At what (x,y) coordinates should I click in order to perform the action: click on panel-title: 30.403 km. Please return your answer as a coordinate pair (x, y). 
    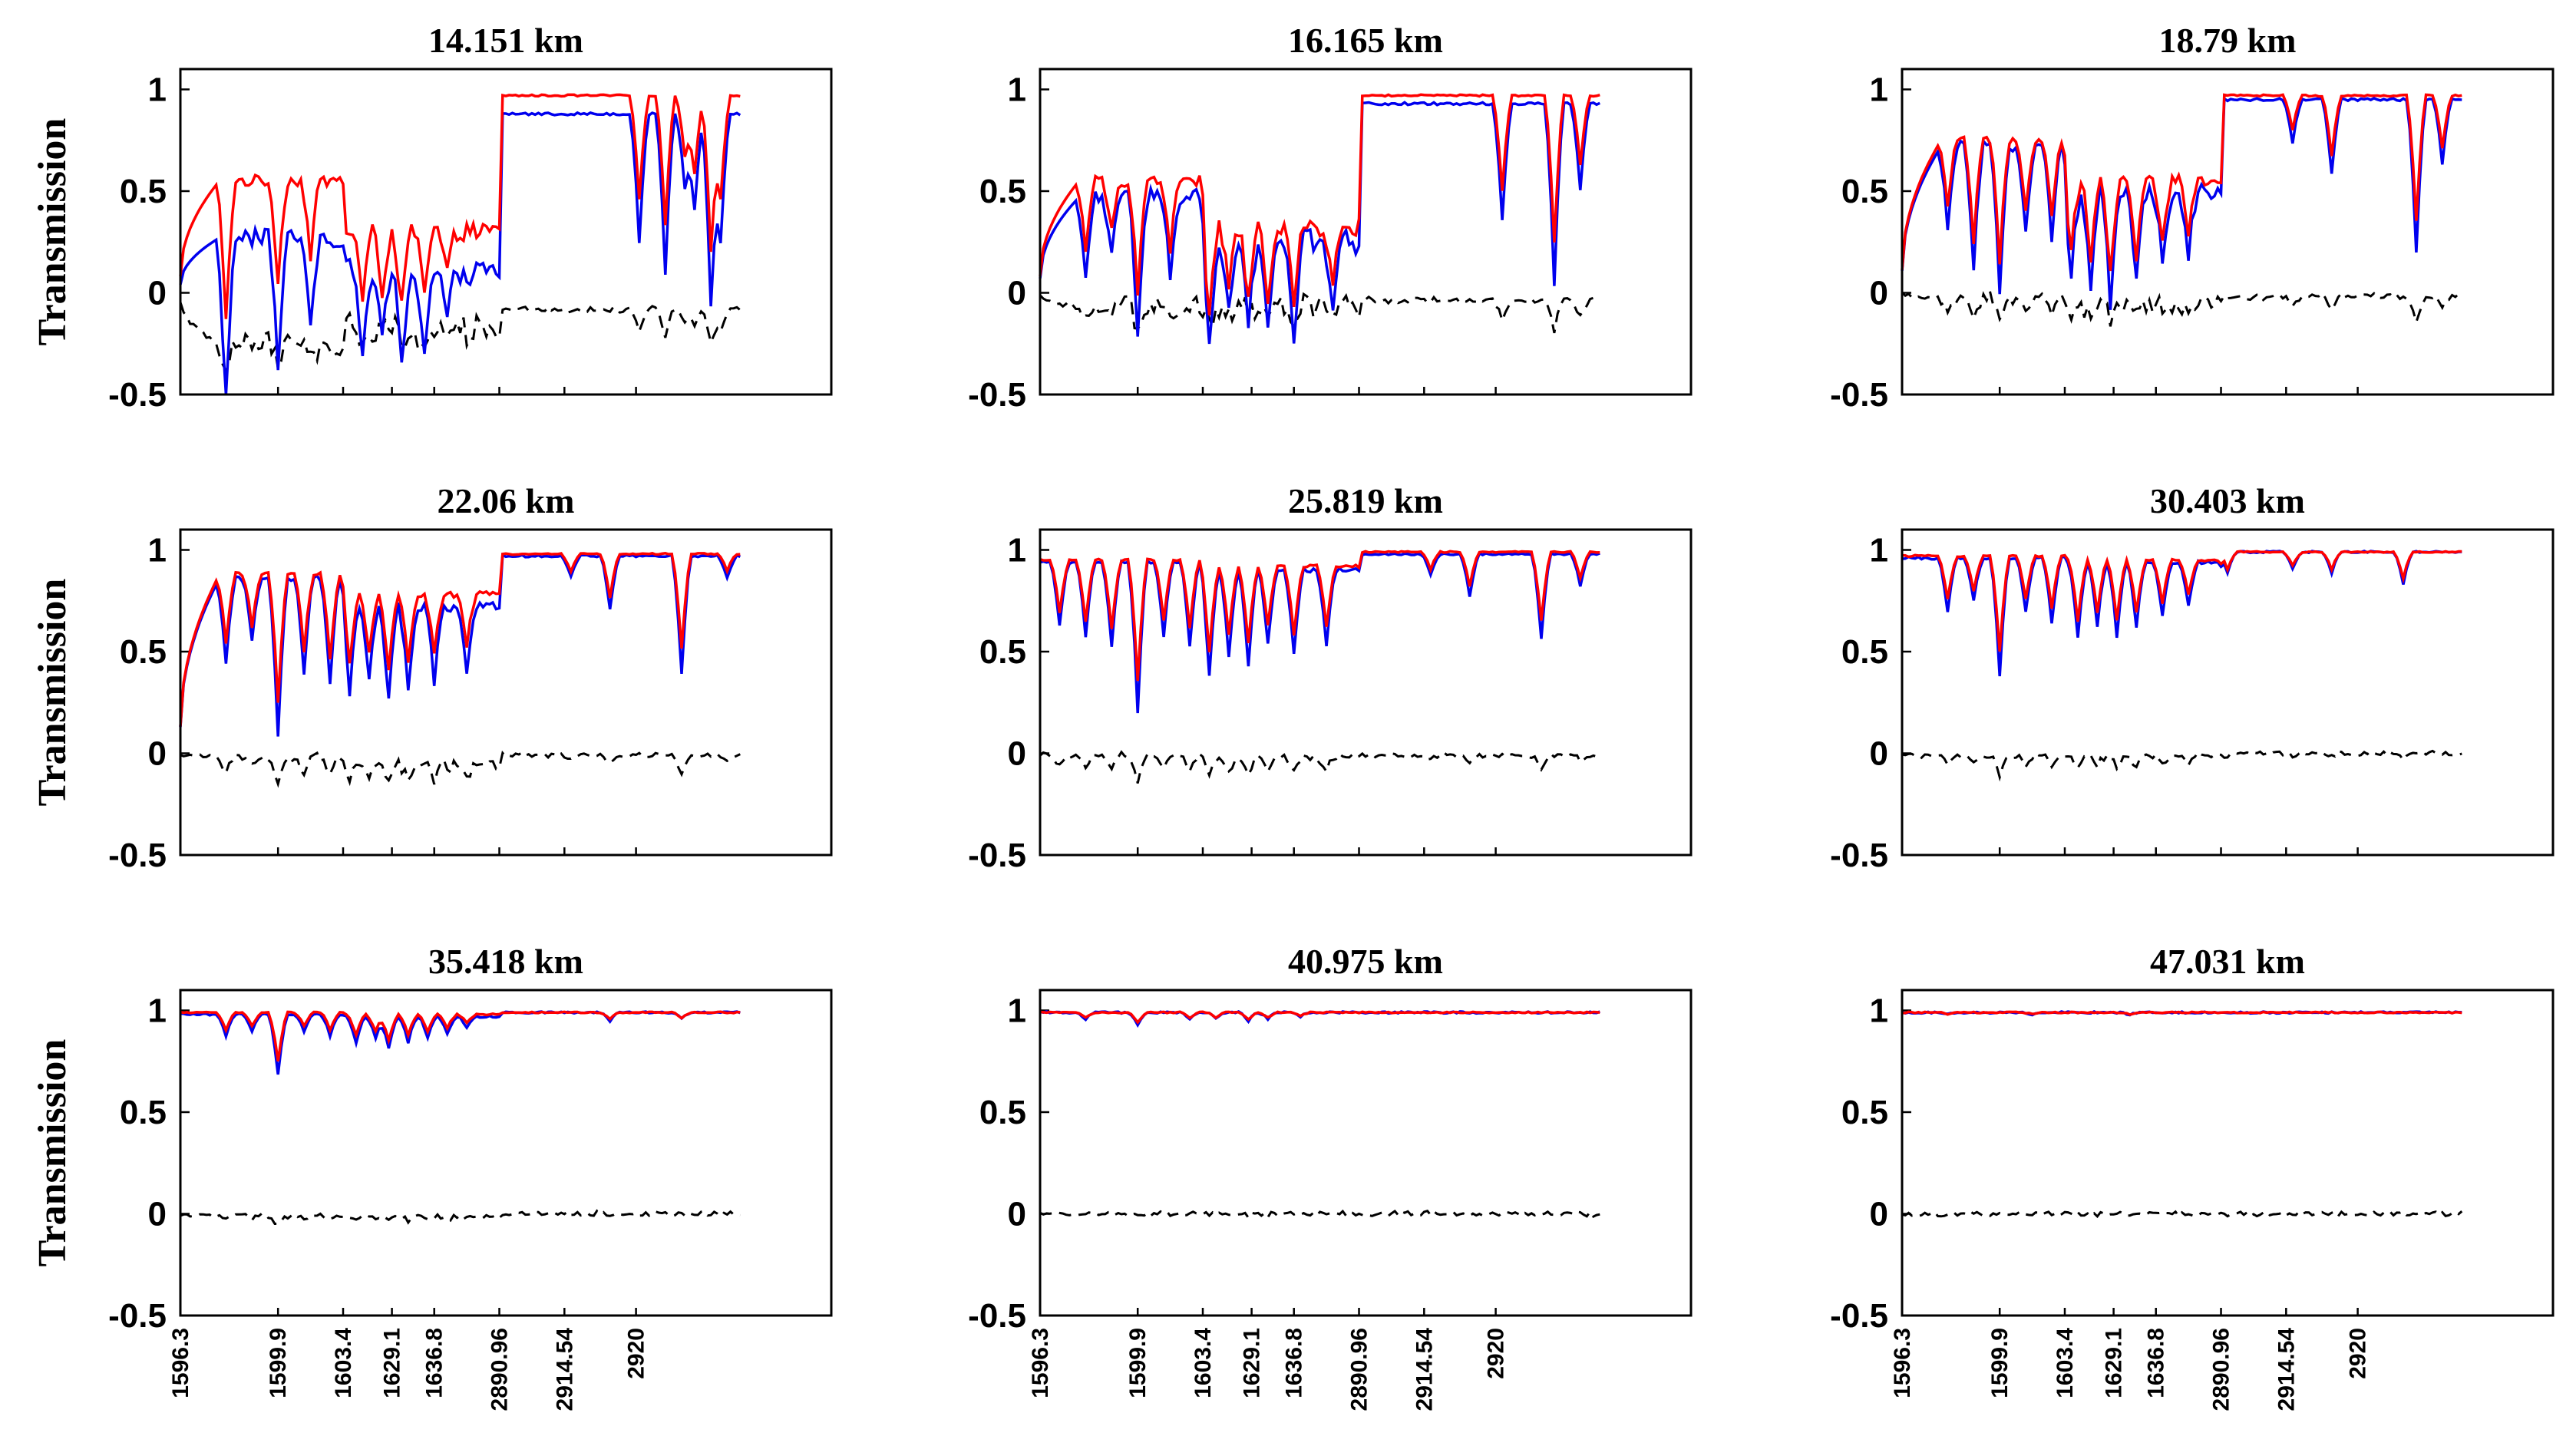
    Looking at the image, I should click on (2227, 501).